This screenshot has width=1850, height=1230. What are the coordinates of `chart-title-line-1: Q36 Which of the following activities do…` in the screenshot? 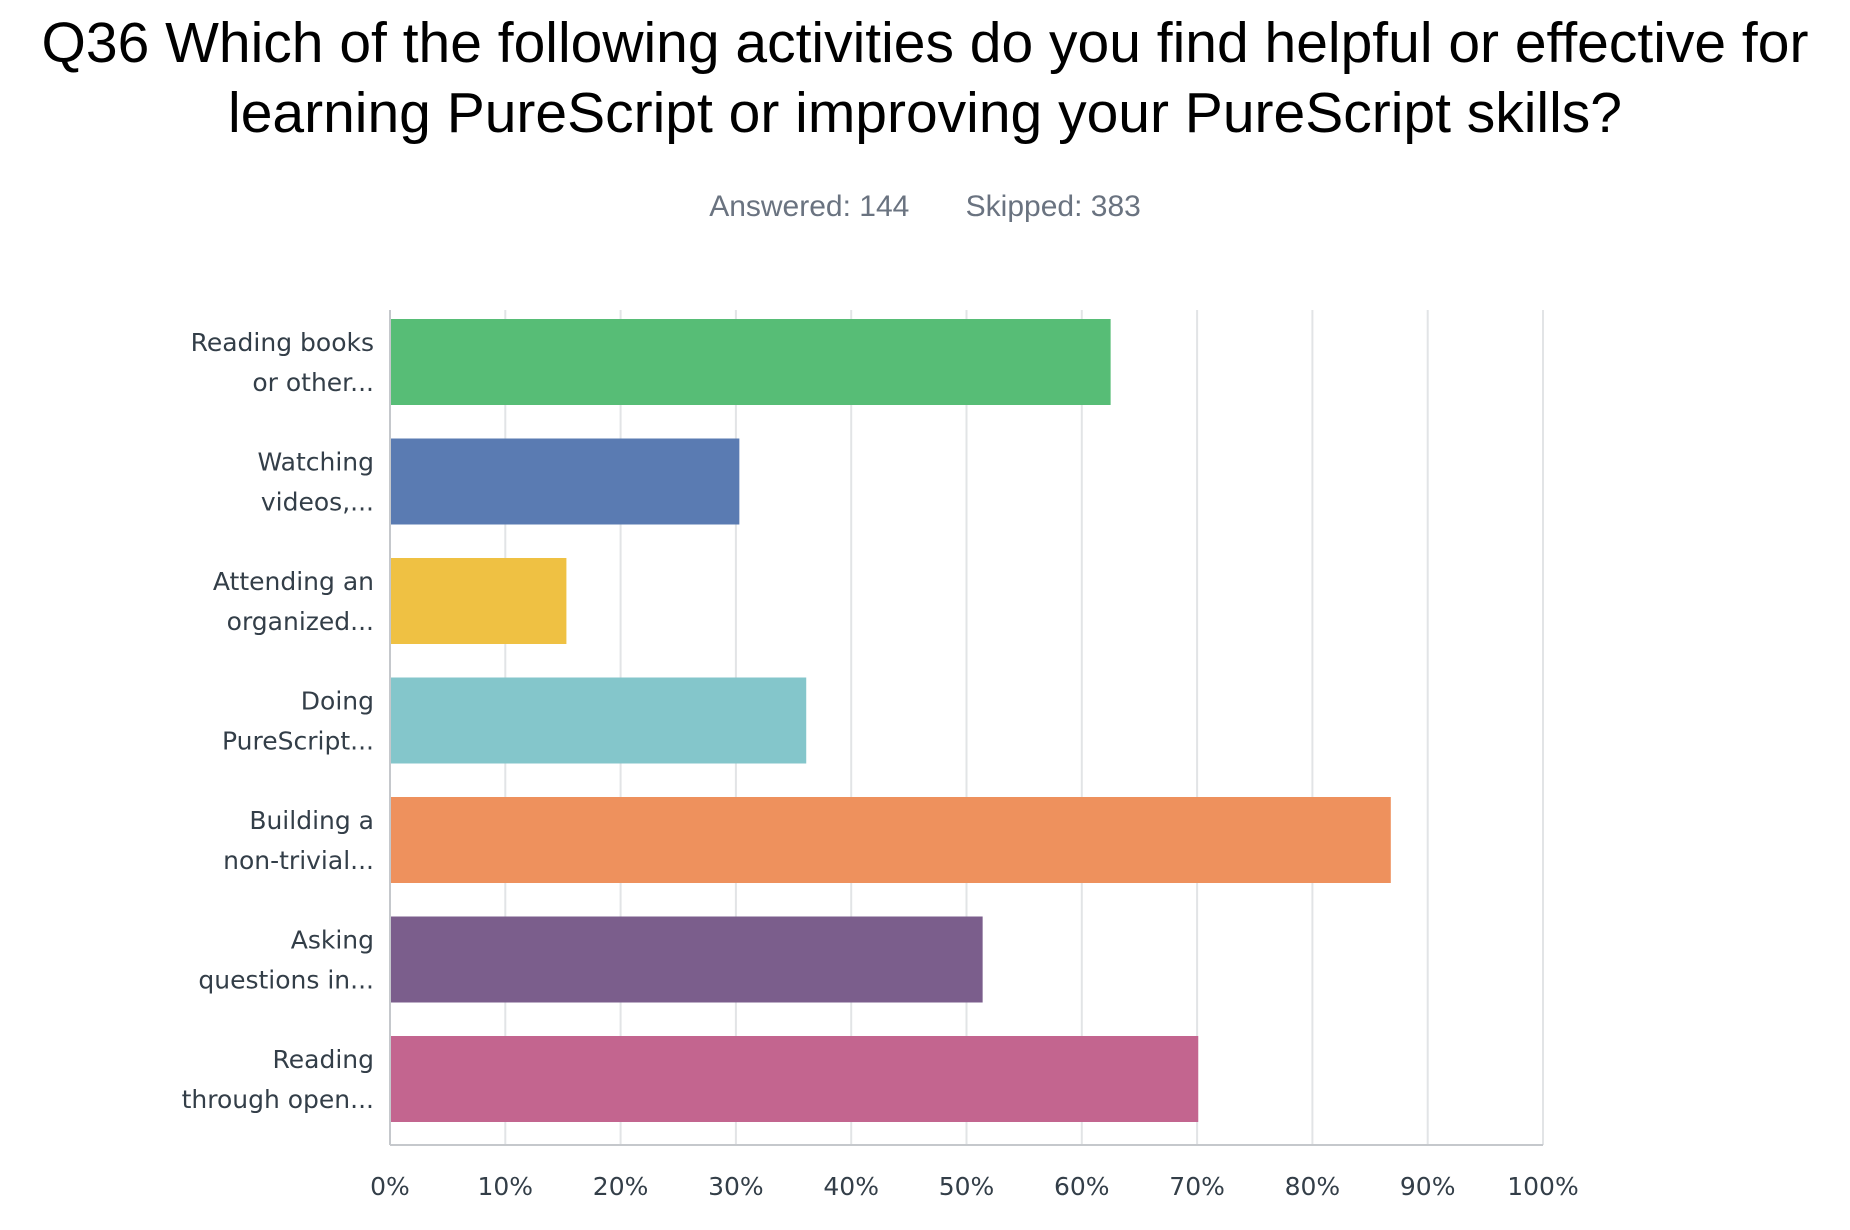 It's located at (925, 43).